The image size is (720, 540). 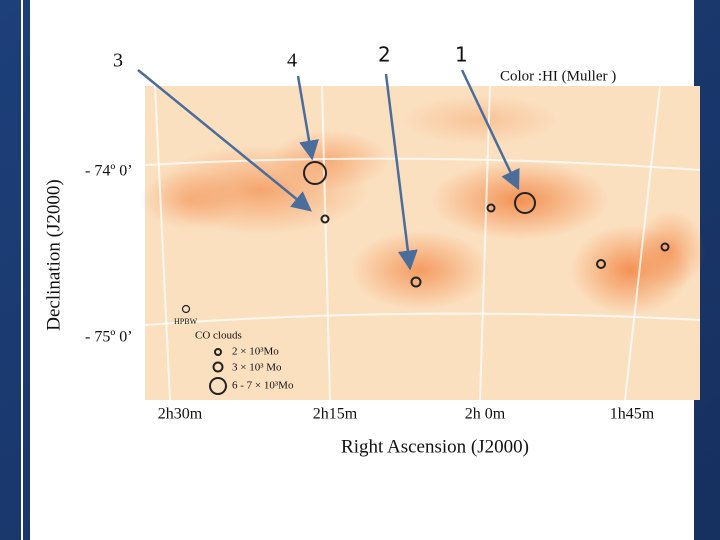 I want to click on legend-item: 6 - 7 × 10³Mo, so click(x=263, y=386).